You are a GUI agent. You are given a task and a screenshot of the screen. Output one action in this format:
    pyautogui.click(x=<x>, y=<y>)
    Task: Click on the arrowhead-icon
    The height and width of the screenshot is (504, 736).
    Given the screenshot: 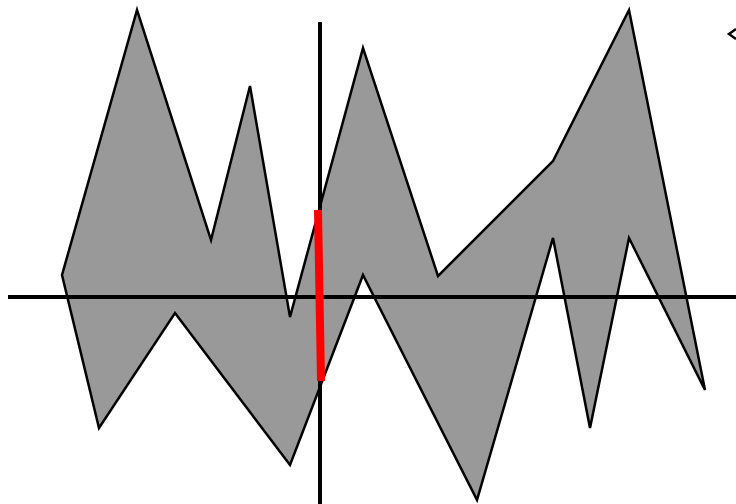 What is the action you would take?
    pyautogui.click(x=731, y=34)
    